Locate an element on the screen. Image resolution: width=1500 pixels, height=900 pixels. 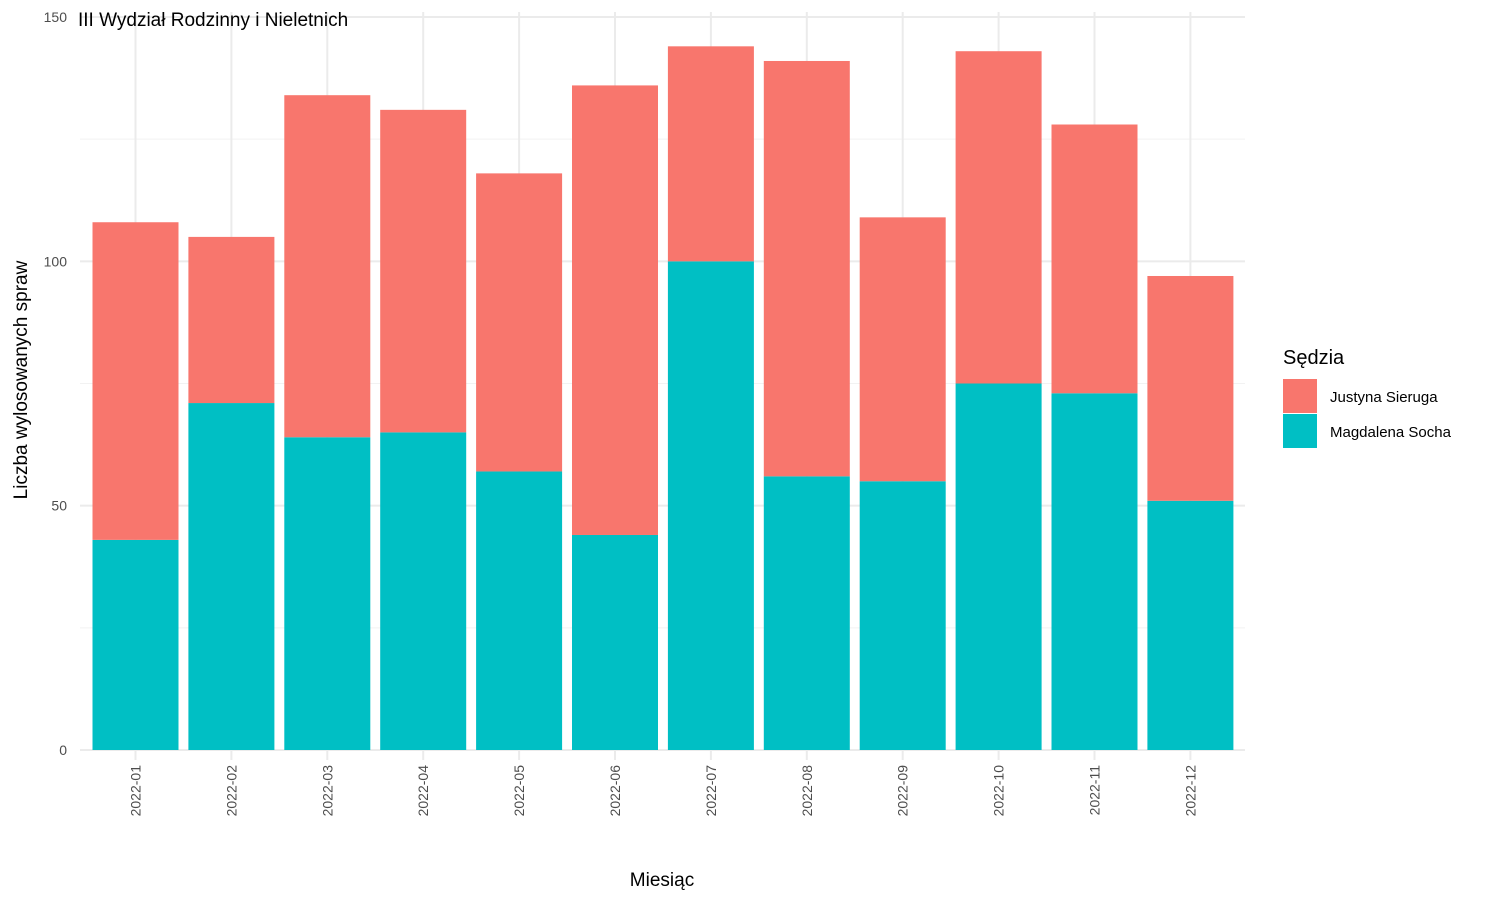
bar-2022-07-magdalena-socha is located at coordinates (710, 505).